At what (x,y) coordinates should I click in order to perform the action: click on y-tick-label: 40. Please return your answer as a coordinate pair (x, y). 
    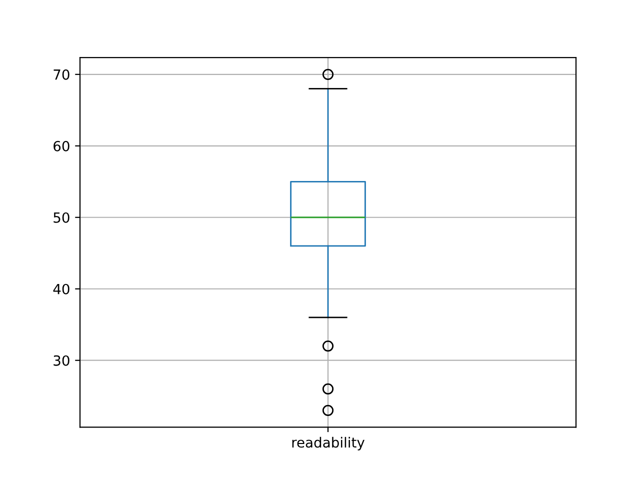
    Looking at the image, I should click on (61, 289).